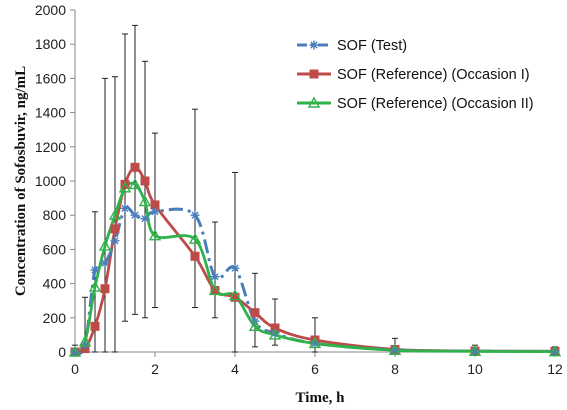 This screenshot has width=567, height=410. What do you see at coordinates (75, 369) in the screenshot?
I see `x-tick-label: 0` at bounding box center [75, 369].